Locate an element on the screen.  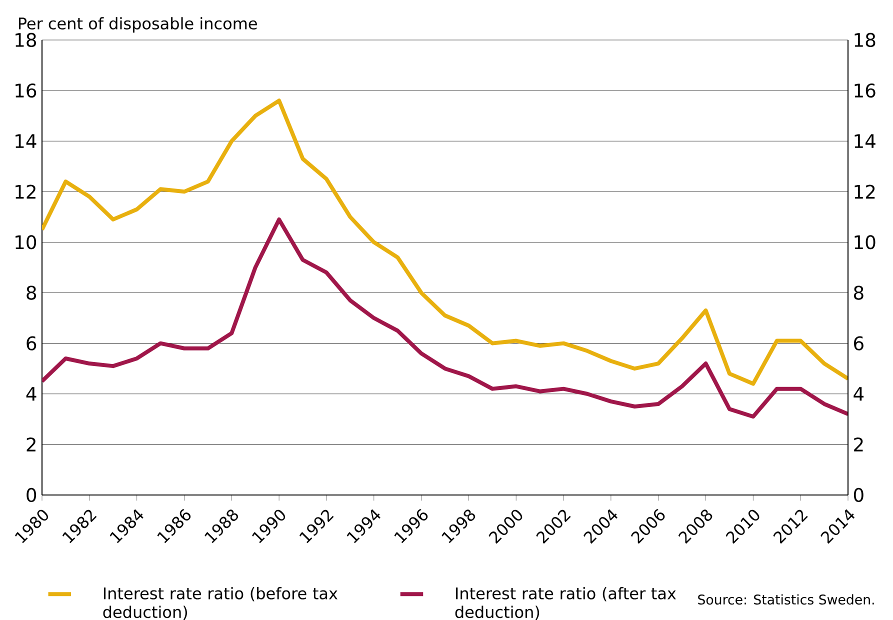
legend-label: Interest rate ratio (after tax deduction) is located at coordinates (565, 603).